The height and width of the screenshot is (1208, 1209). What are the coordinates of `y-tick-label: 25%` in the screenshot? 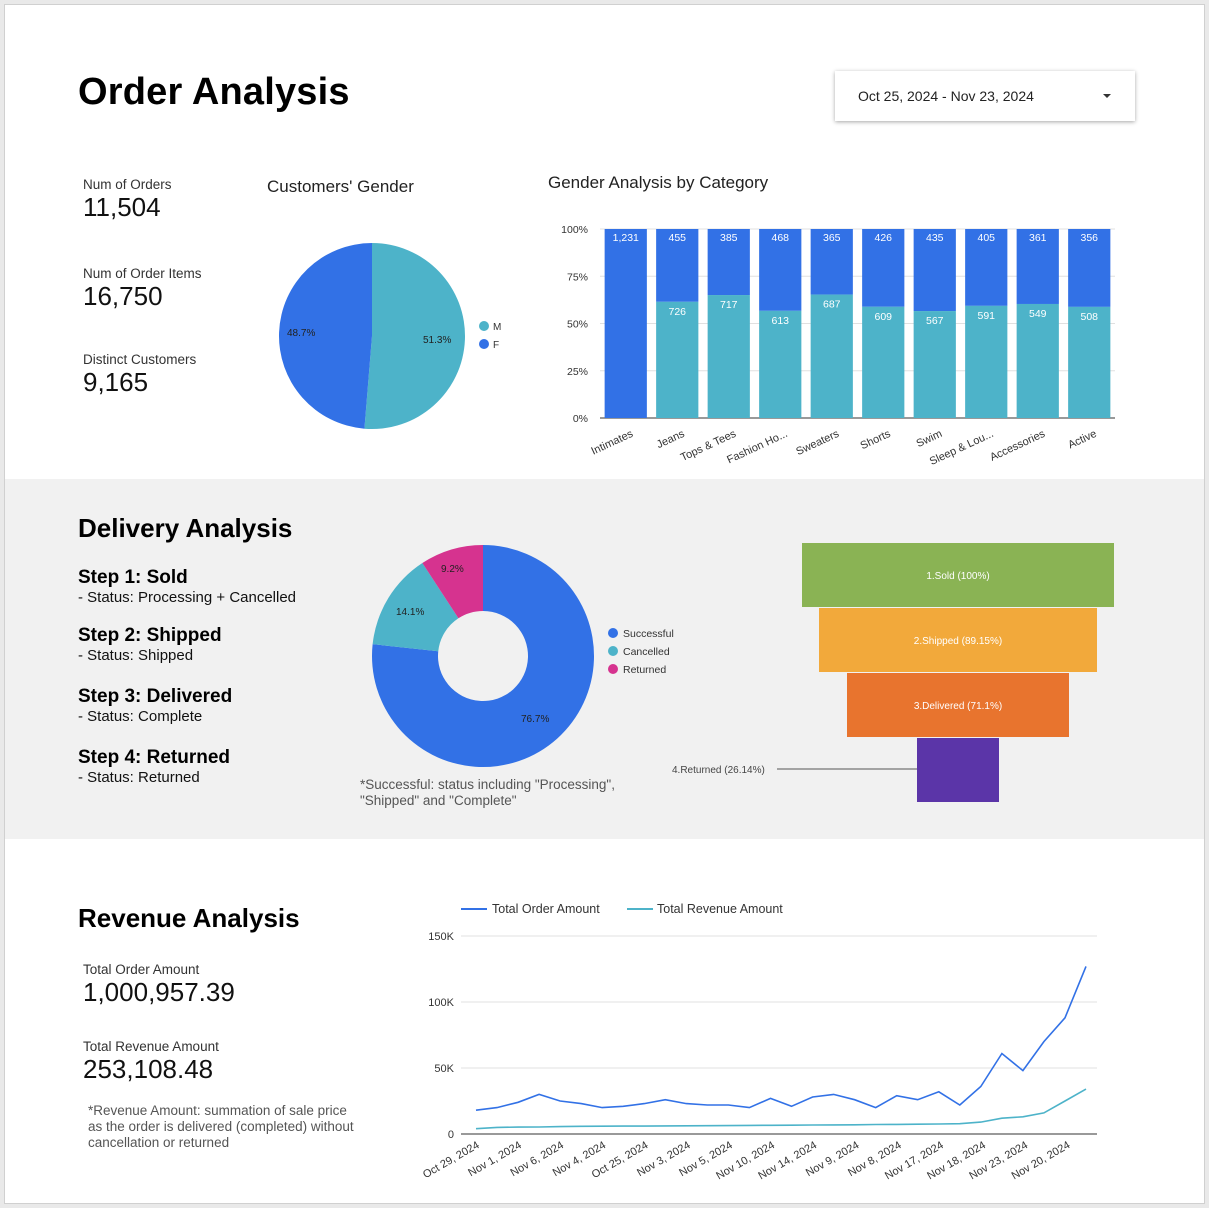 It's located at (577, 372).